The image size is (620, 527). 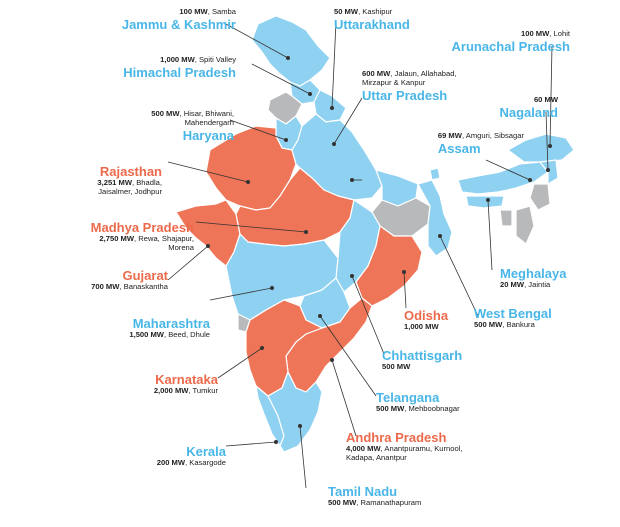 What do you see at coordinates (503, 178) in the screenshot?
I see `state-assam` at bounding box center [503, 178].